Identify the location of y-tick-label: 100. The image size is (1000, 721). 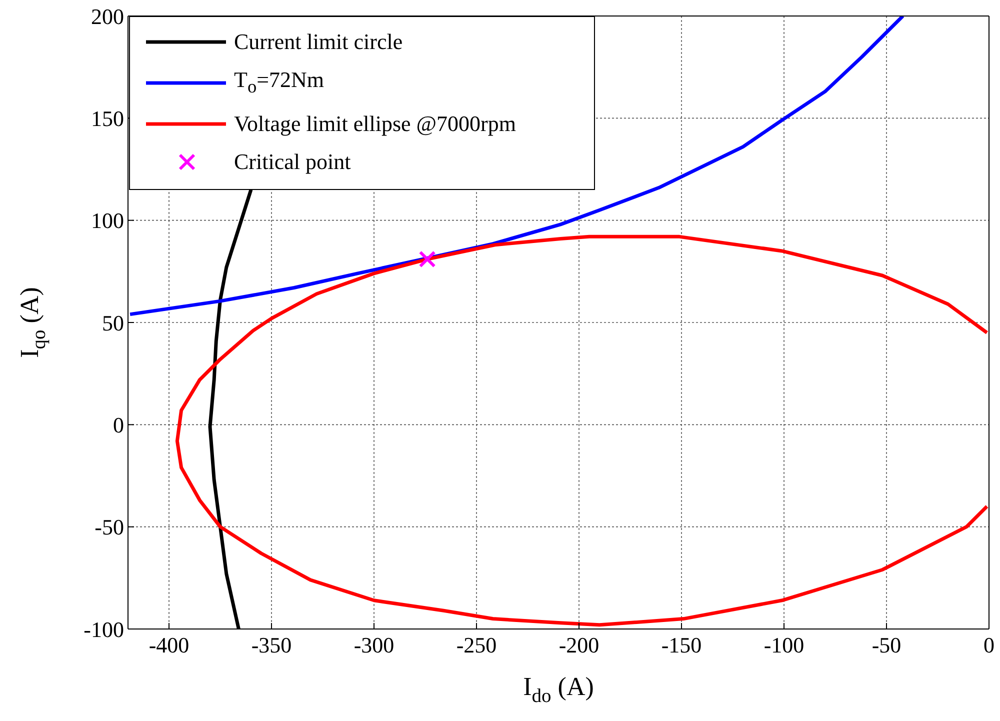
(107, 221).